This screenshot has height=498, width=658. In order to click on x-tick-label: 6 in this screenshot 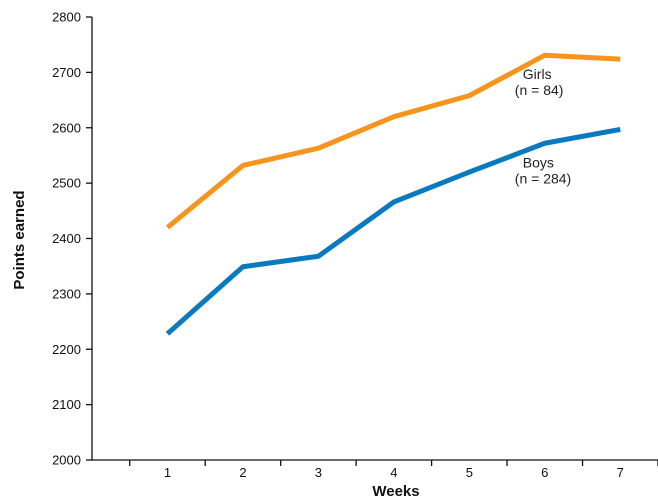, I will do `click(544, 472)`.